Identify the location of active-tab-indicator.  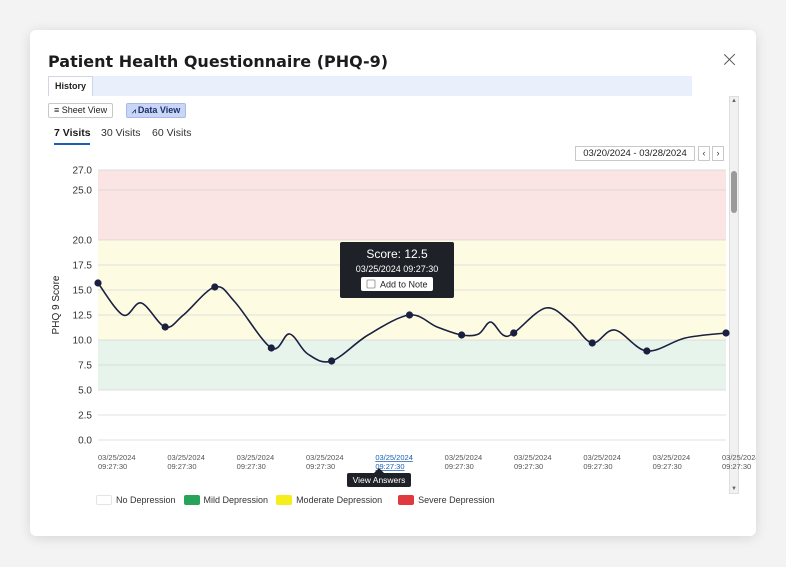
(72, 144).